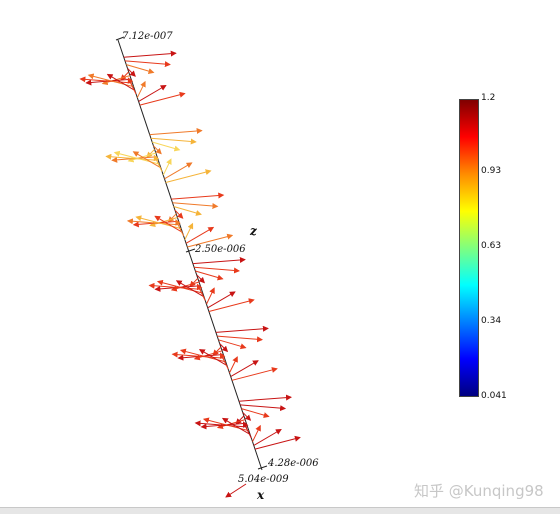 This screenshot has width=560, height=514. Describe the element at coordinates (253, 231) in the screenshot. I see `z-axis-name: z` at that location.